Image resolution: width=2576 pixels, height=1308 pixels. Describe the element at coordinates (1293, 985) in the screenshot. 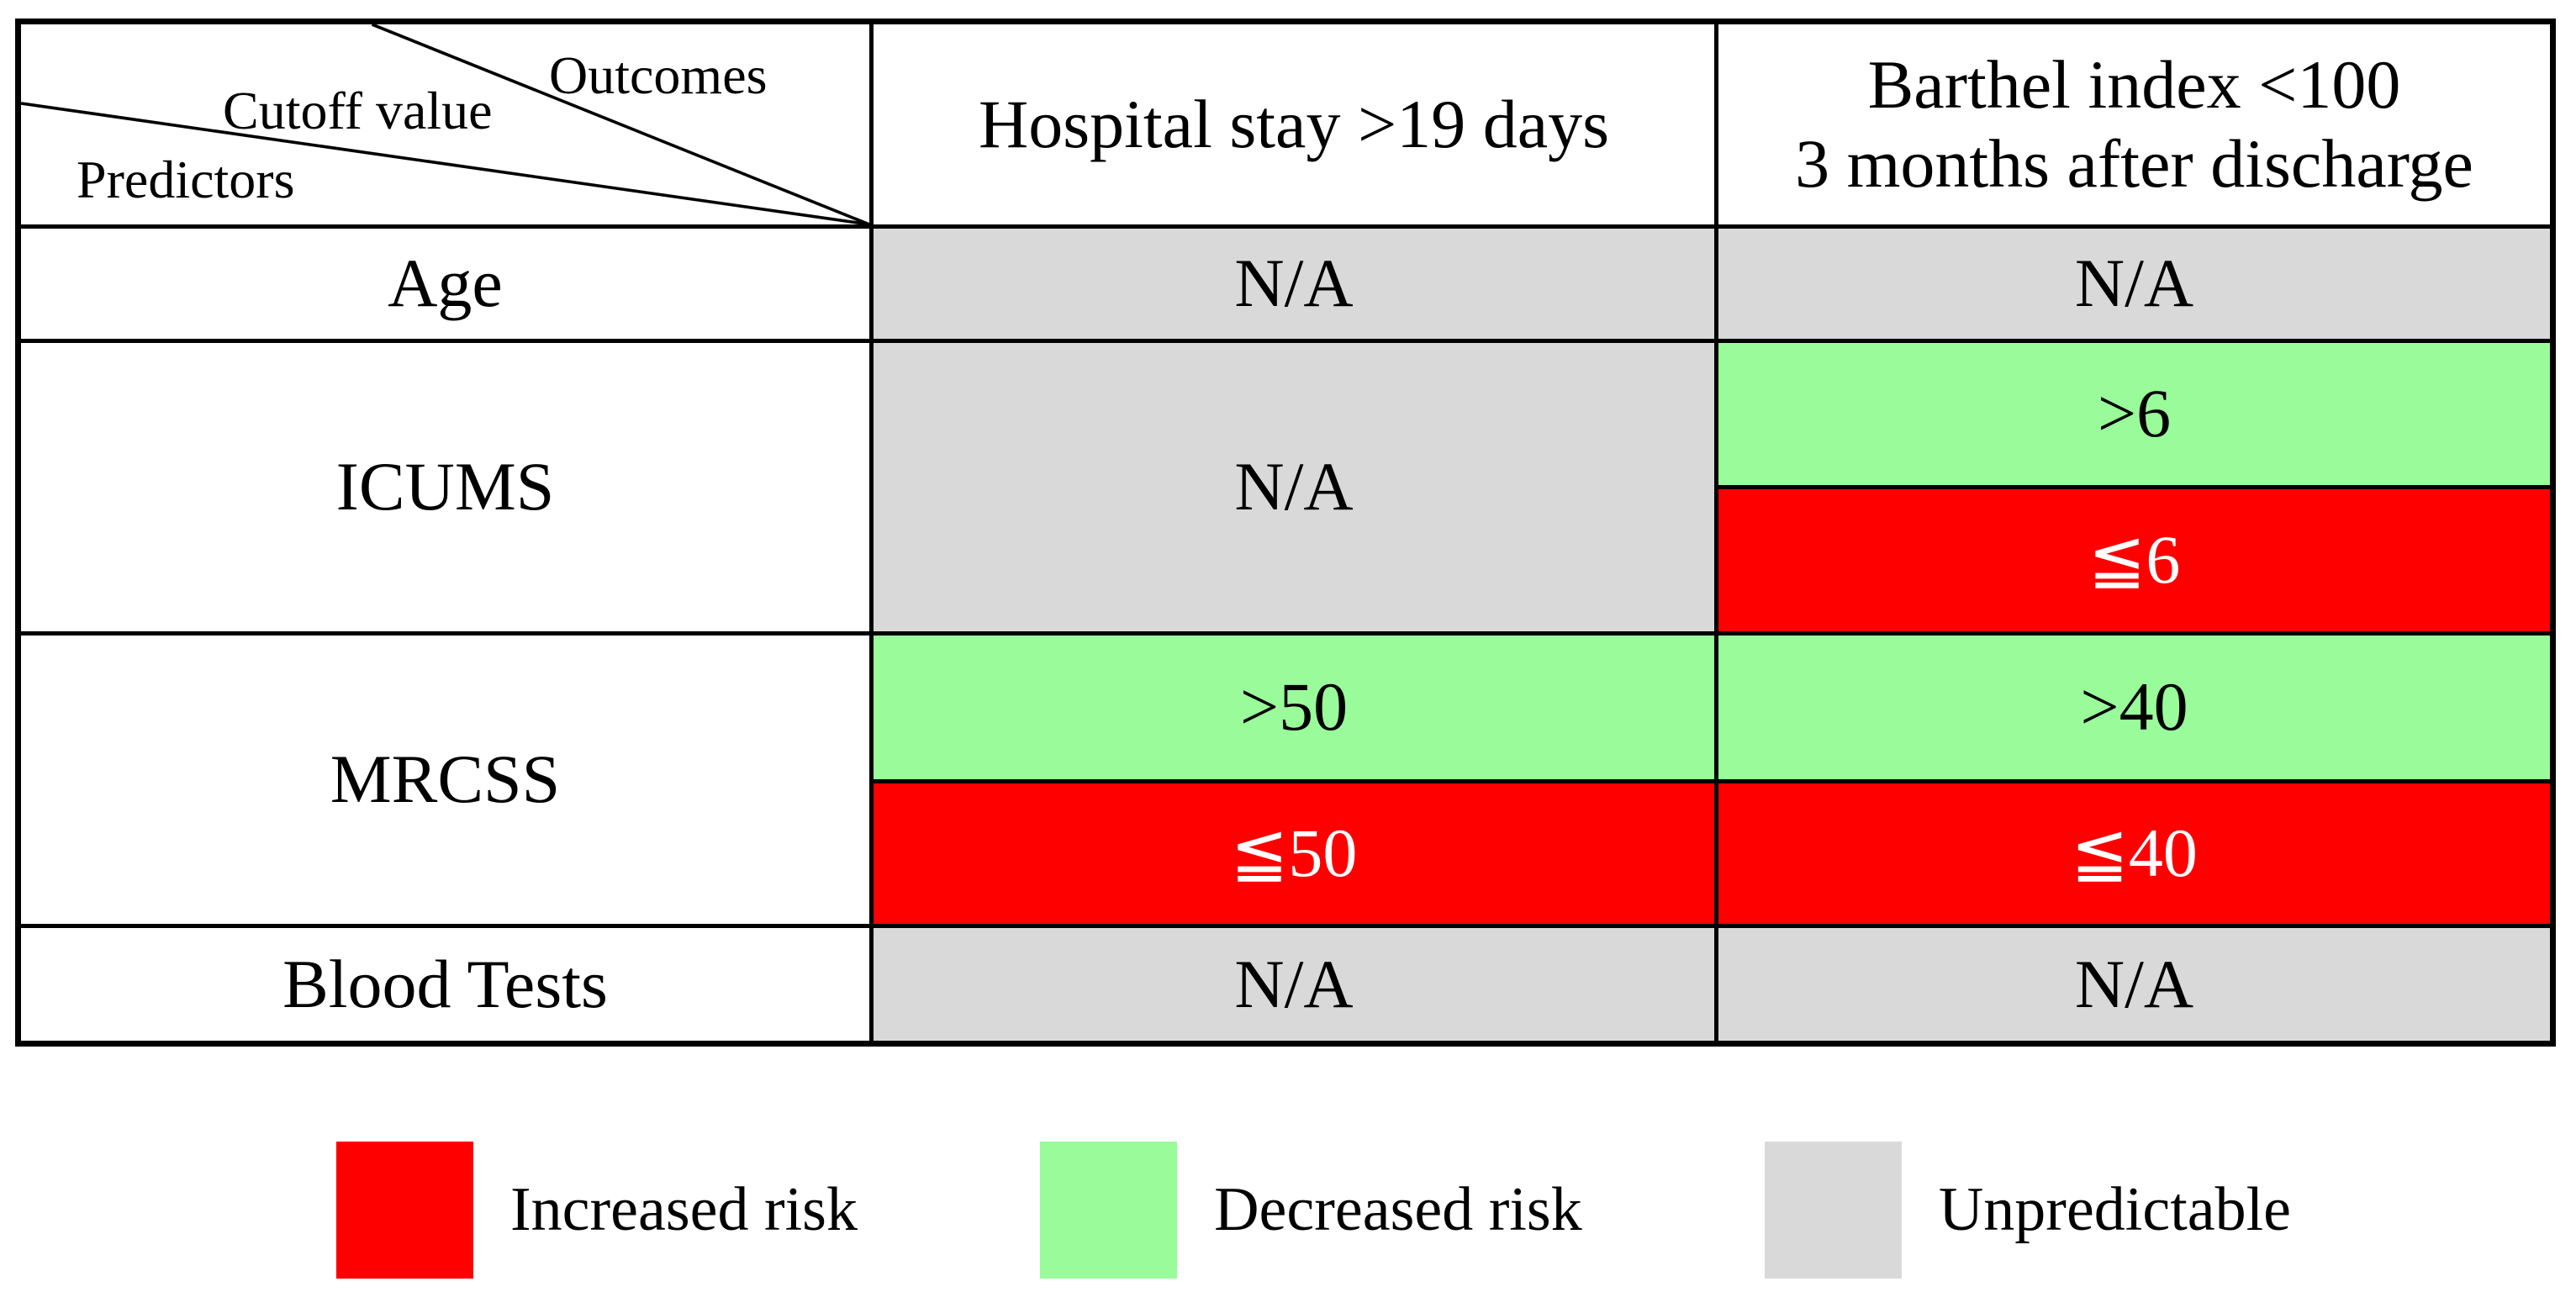

I see `cell-blood-hospital: N/A` at that location.